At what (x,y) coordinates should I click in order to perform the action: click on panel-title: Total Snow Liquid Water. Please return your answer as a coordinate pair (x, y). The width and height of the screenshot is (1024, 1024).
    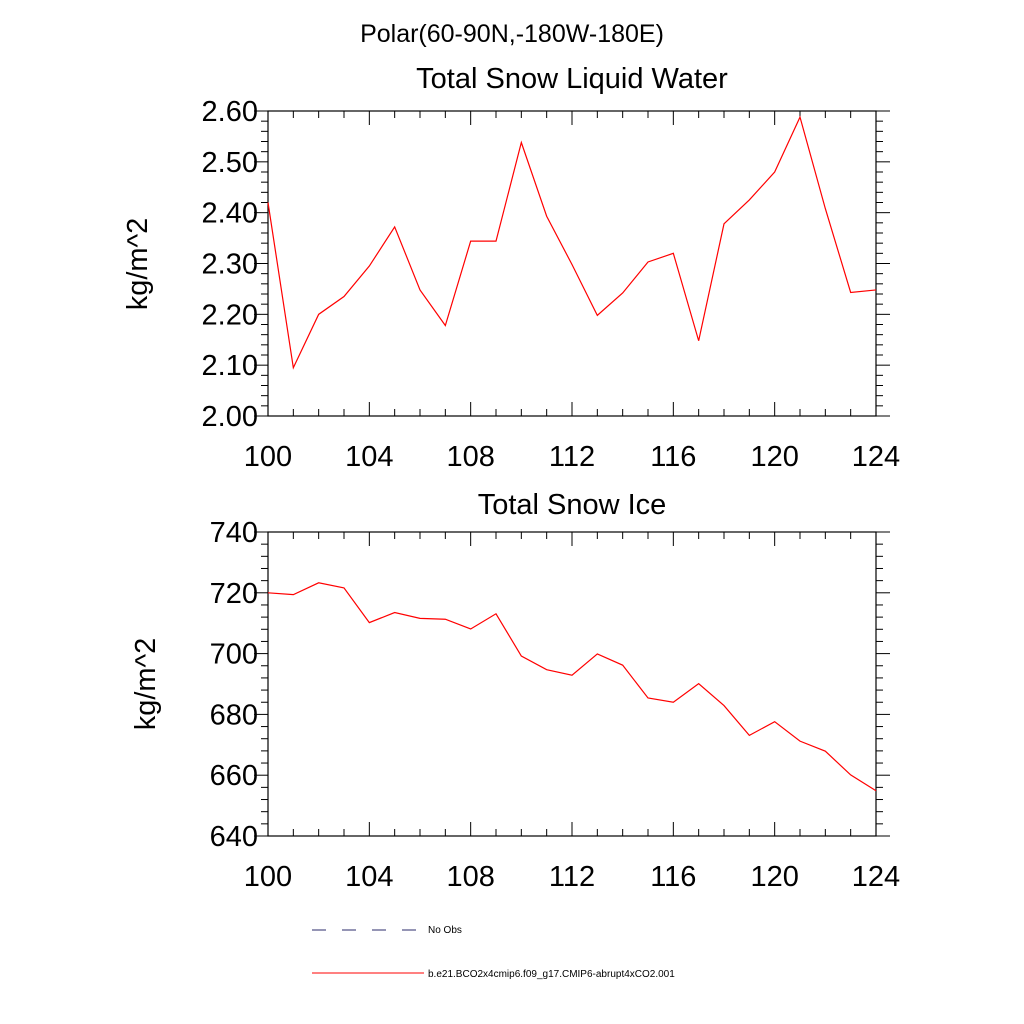
    Looking at the image, I should click on (572, 79).